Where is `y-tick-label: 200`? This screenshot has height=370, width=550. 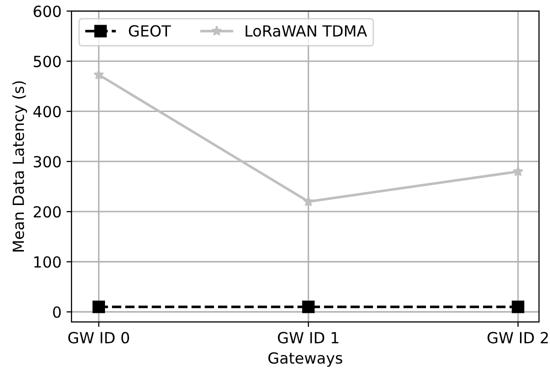
y-tick-label: 200 is located at coordinates (47, 212).